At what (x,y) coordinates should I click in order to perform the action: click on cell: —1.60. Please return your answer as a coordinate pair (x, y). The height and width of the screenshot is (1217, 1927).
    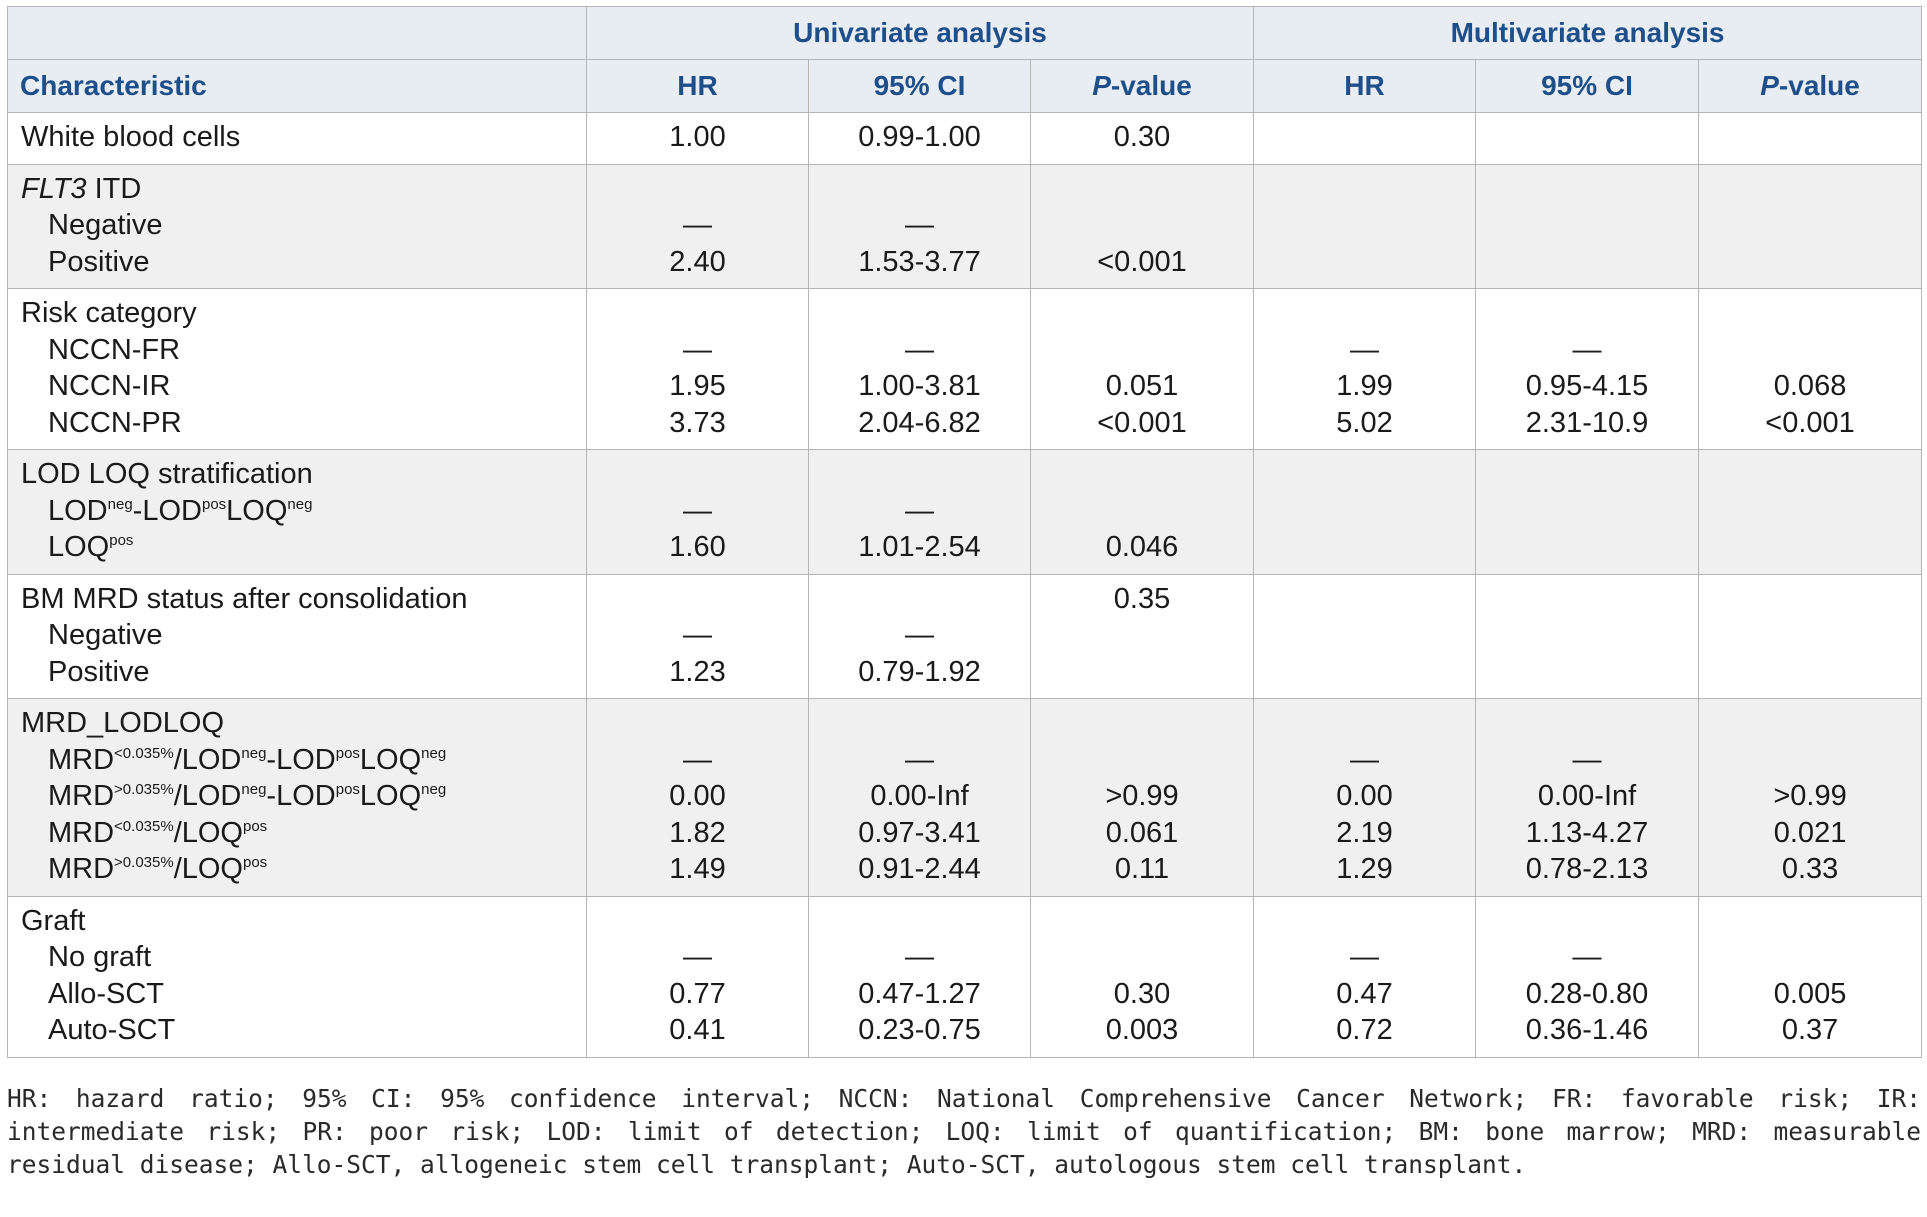
    Looking at the image, I should click on (697, 512).